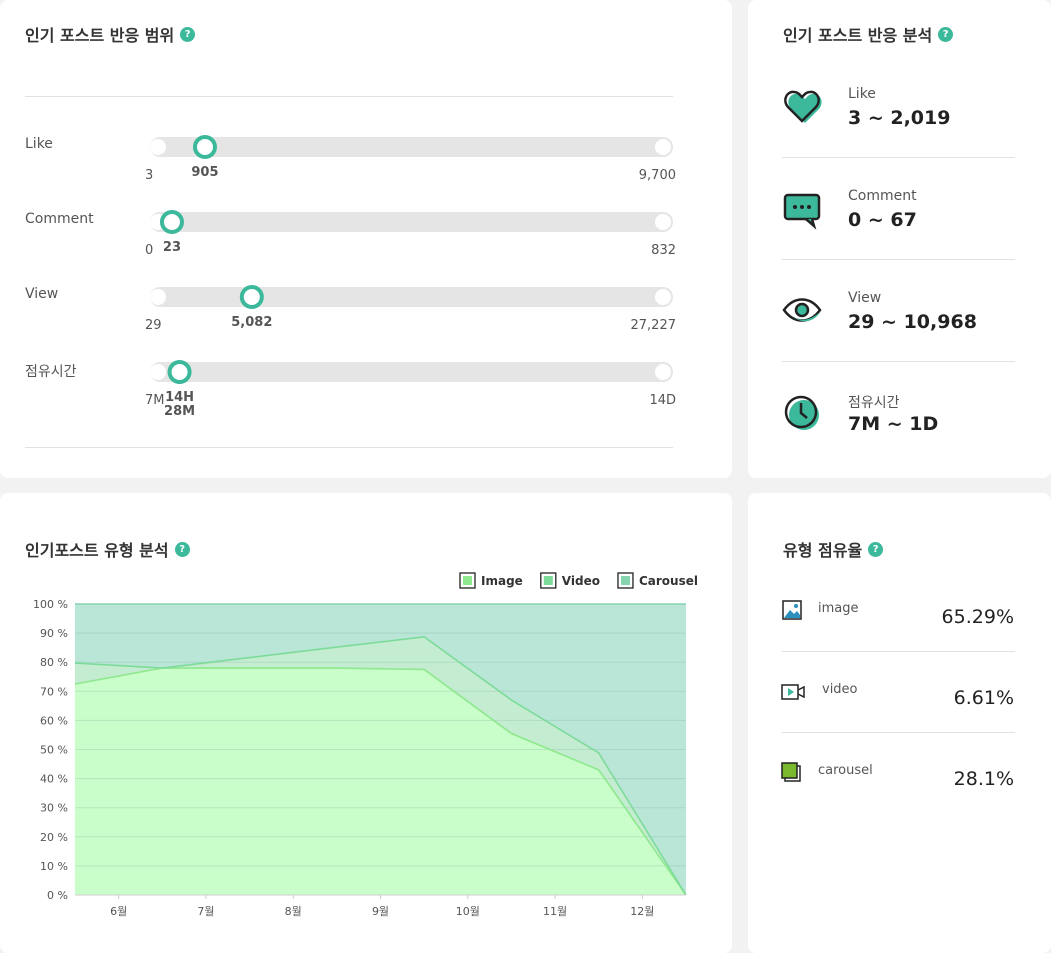 The height and width of the screenshot is (953, 1051). Describe the element at coordinates (882, 196) in the screenshot. I see `item-label: Comment` at that location.